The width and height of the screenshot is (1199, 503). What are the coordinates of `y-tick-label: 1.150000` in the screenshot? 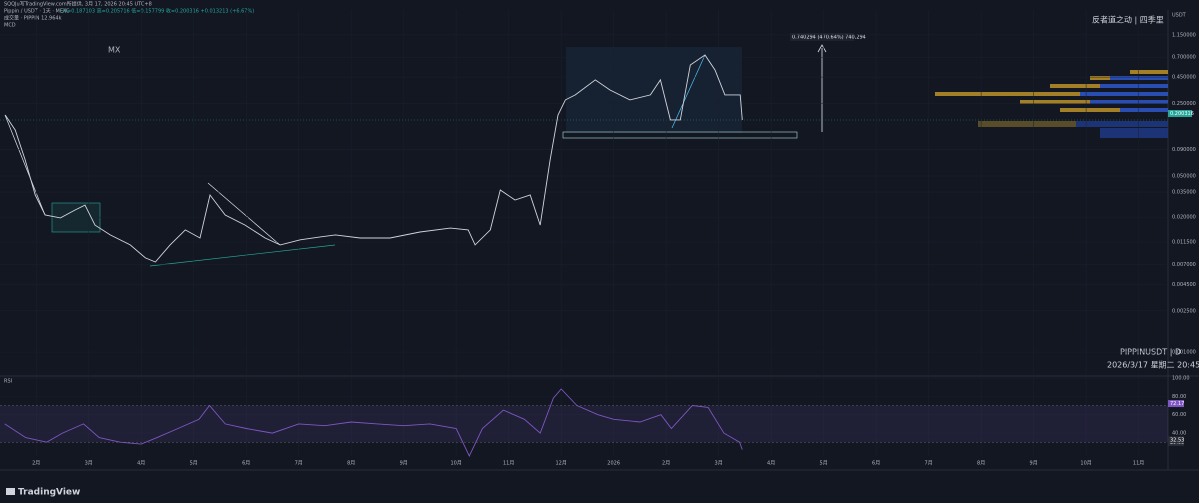 It's located at (1184, 35).